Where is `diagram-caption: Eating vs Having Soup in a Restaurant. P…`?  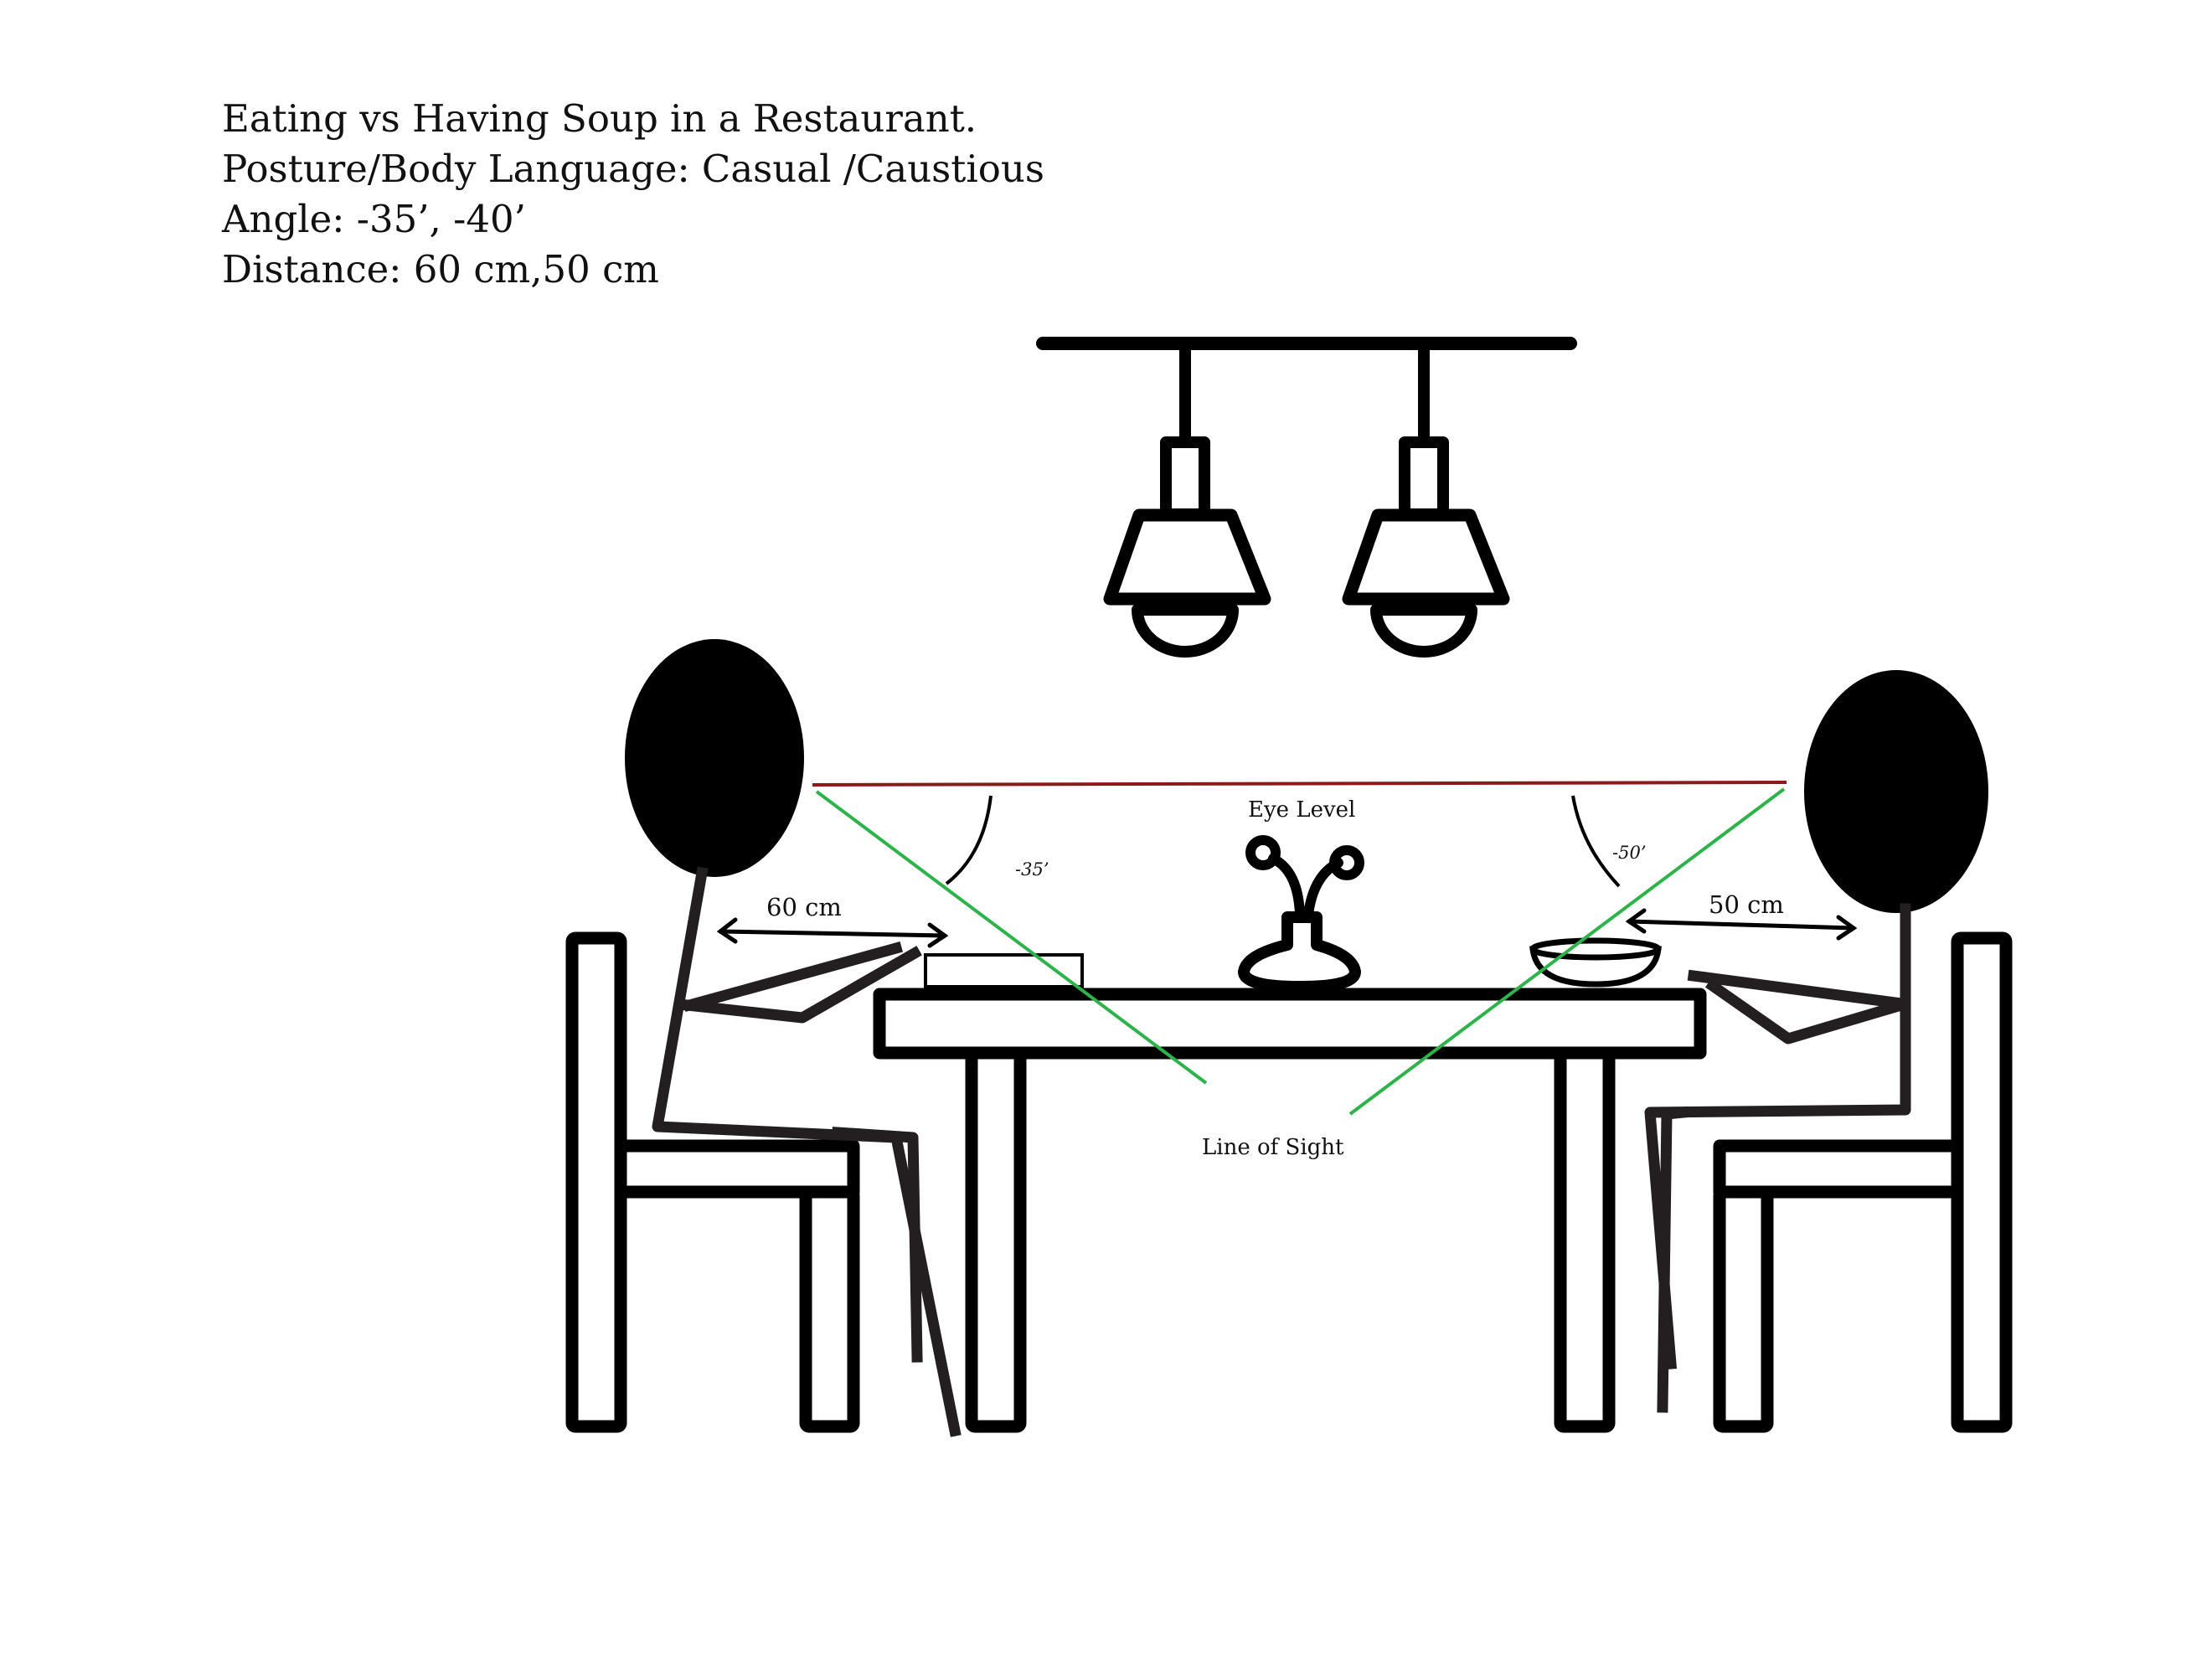
diagram-caption: Eating vs Having Soup in a Restaurant. P… is located at coordinates (633, 194).